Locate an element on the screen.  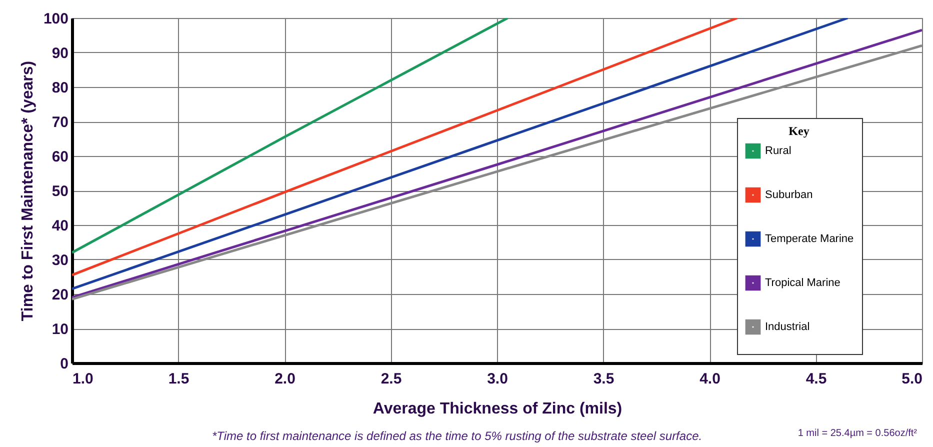
y-tick-label: 90 is located at coordinates (60, 53).